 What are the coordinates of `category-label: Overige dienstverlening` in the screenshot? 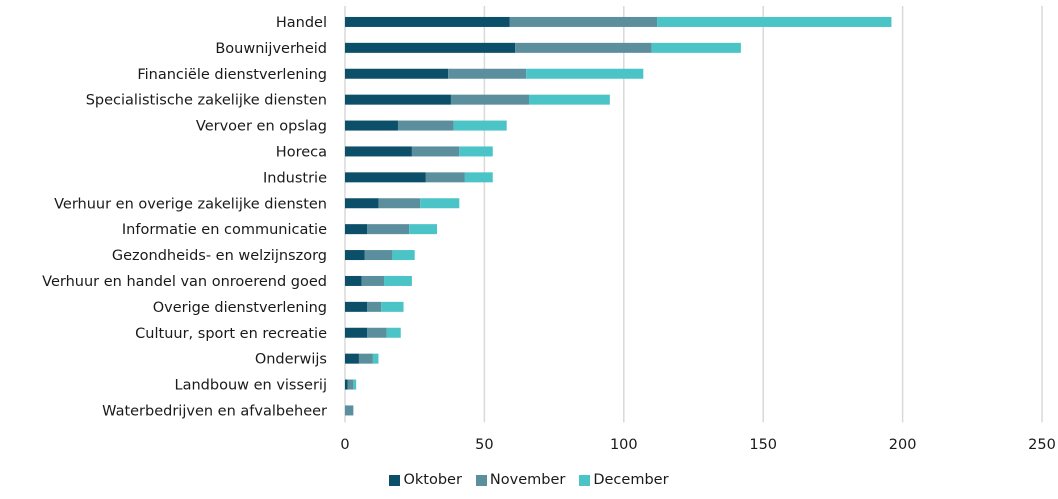 It's located at (240, 308).